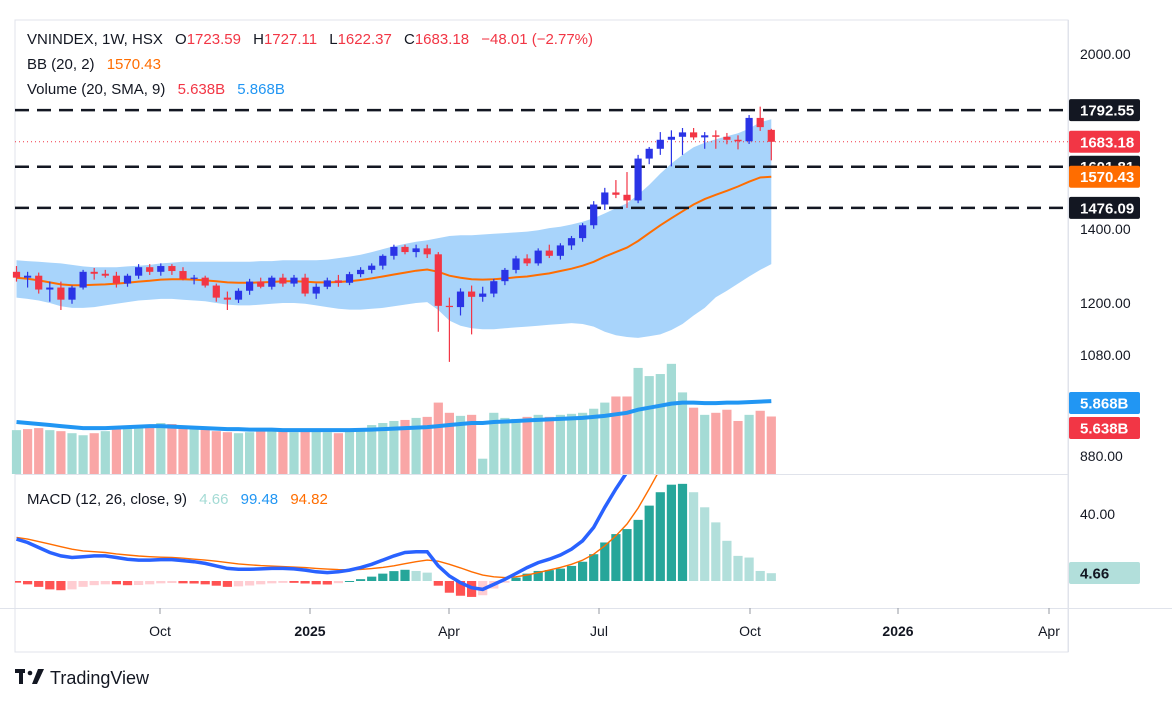 Image resolution: width=1172 pixels, height=704 pixels. What do you see at coordinates (61, 64) in the screenshot?
I see `bb-label: BB (20, 2)` at bounding box center [61, 64].